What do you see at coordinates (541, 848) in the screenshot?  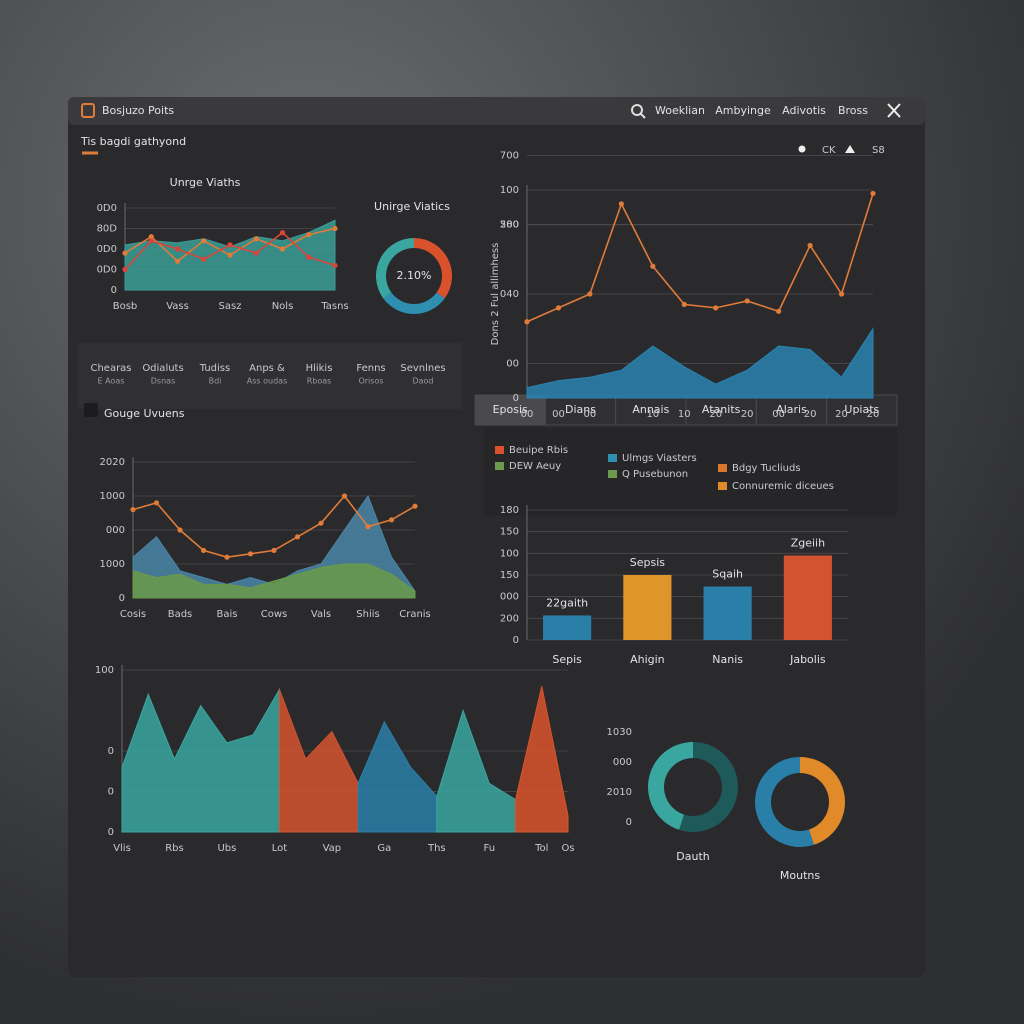 I see `x-tick-label: Tol` at bounding box center [541, 848].